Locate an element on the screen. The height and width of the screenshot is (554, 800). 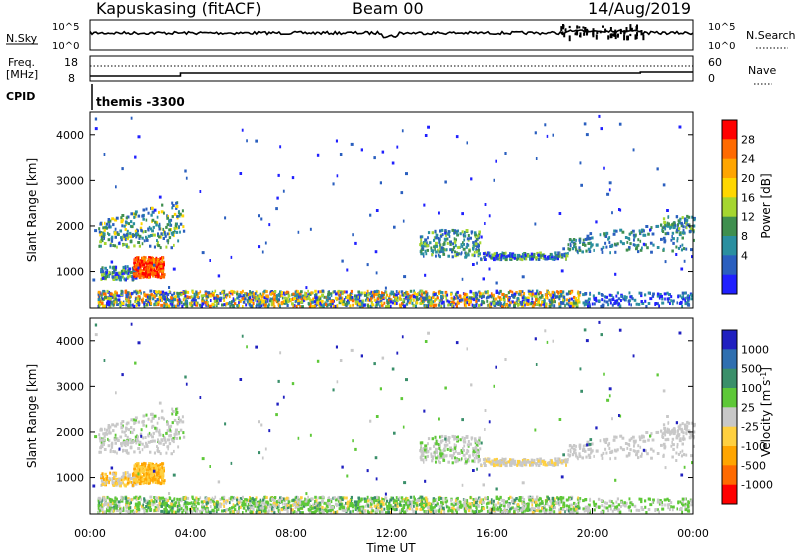
station-title: Kapuskasing (fitACF) is located at coordinates (179, 9).